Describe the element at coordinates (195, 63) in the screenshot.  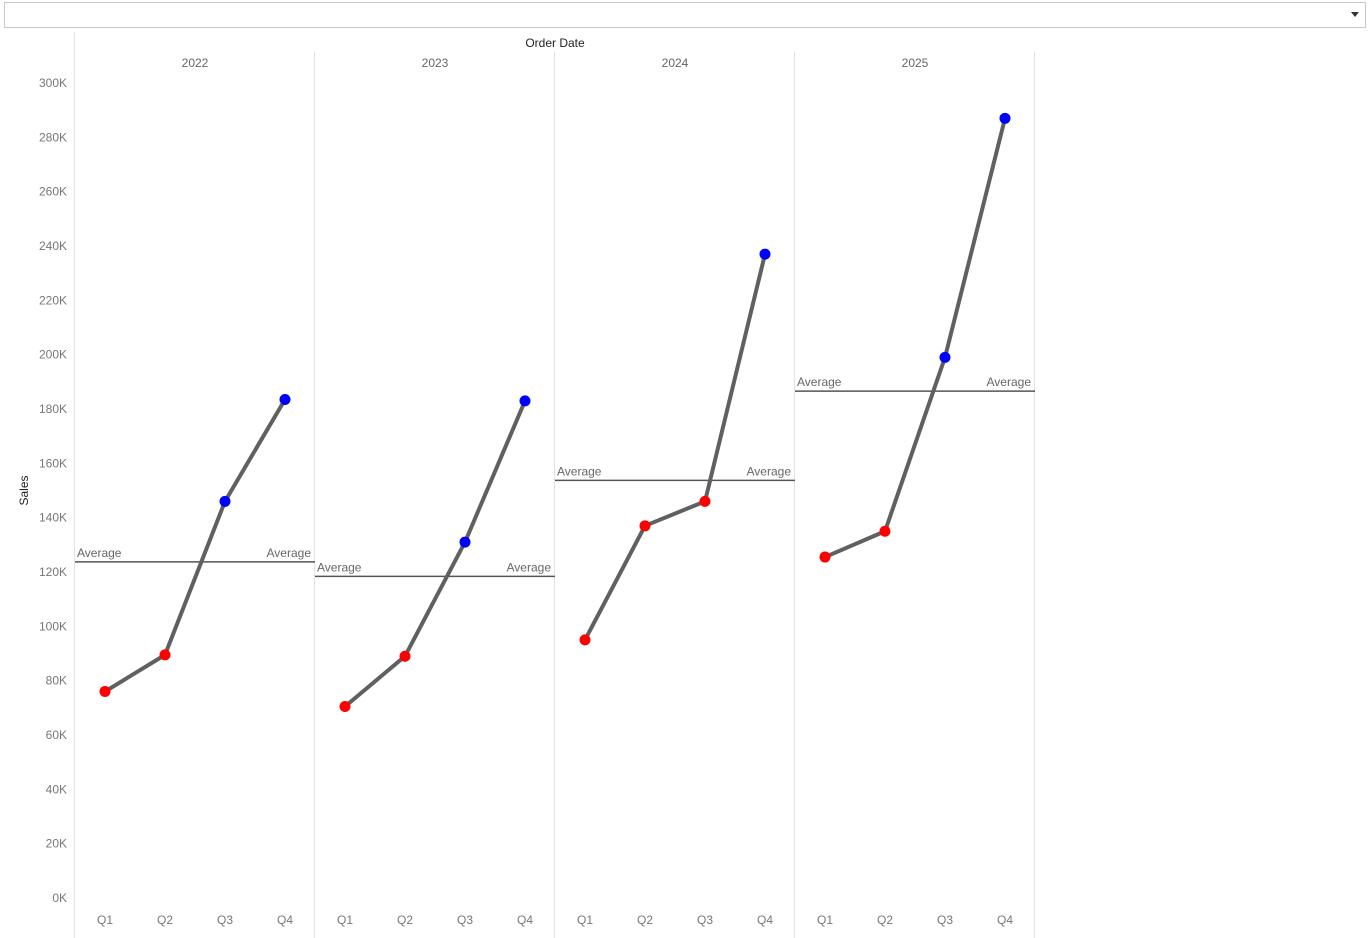
I see `year-header-2022: 2022` at that location.